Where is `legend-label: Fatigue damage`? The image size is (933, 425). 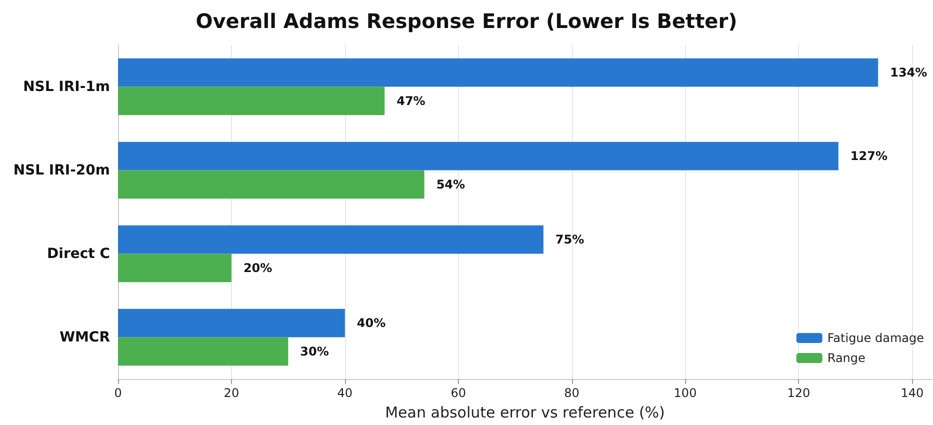
legend-label: Fatigue damage is located at coordinates (875, 338).